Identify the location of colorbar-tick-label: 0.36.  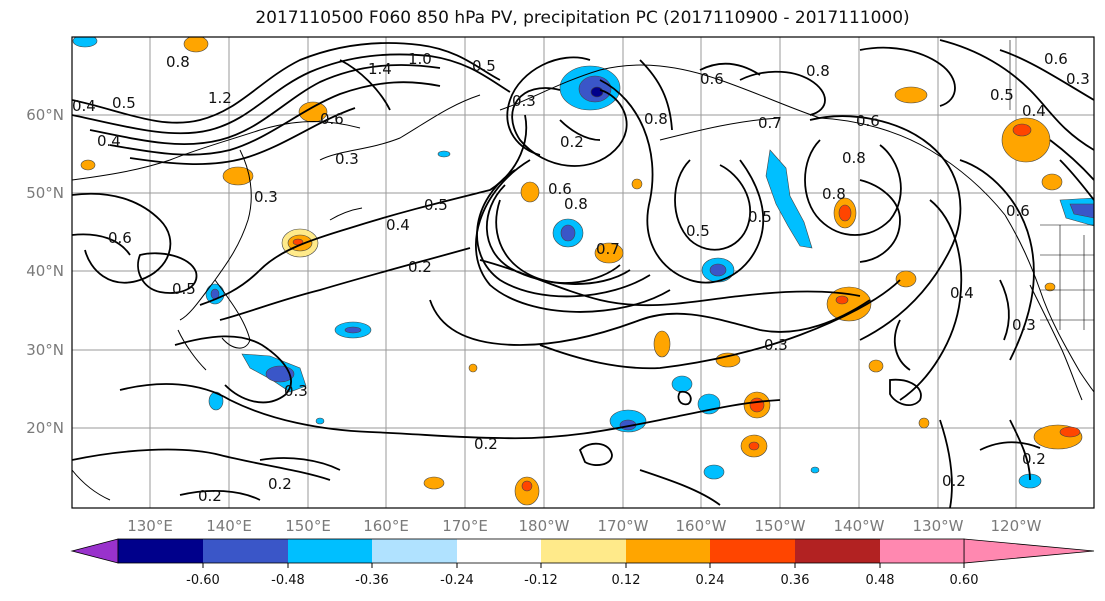
(795, 580).